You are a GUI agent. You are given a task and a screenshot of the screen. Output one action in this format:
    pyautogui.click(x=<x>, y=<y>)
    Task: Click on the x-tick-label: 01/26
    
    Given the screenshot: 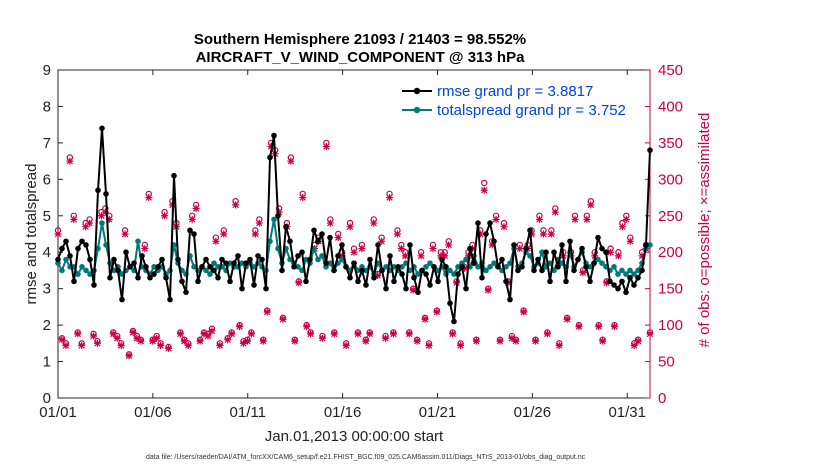 What is the action you would take?
    pyautogui.click(x=533, y=412)
    